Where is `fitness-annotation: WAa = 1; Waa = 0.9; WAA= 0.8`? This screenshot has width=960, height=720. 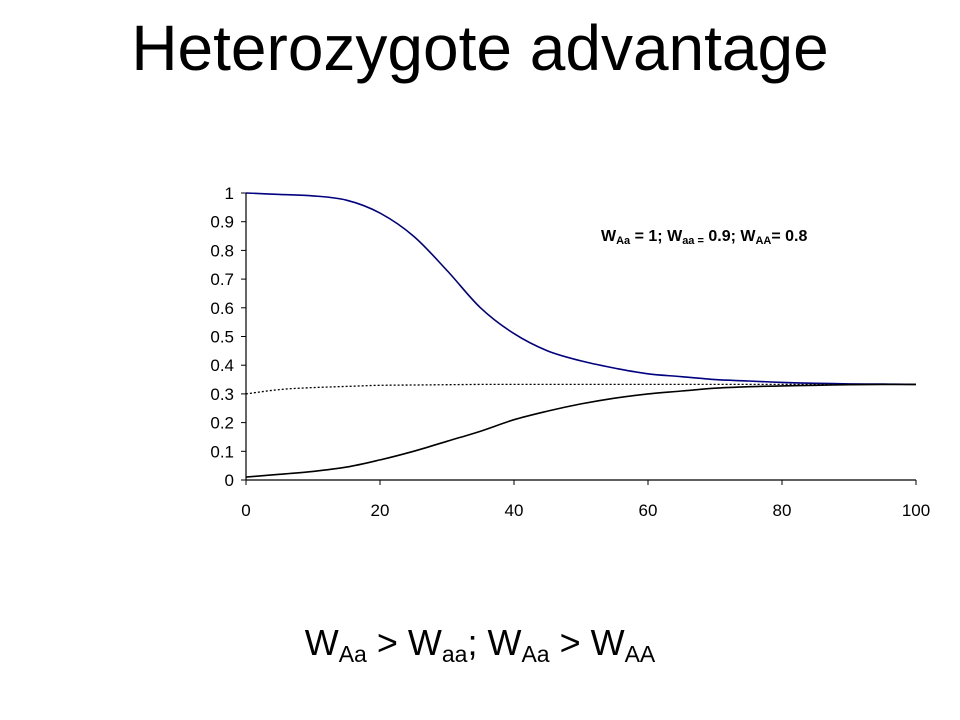
fitness-annotation: WAa = 1; Waa = 0.9; WAA= 0.8 is located at coordinates (704, 237).